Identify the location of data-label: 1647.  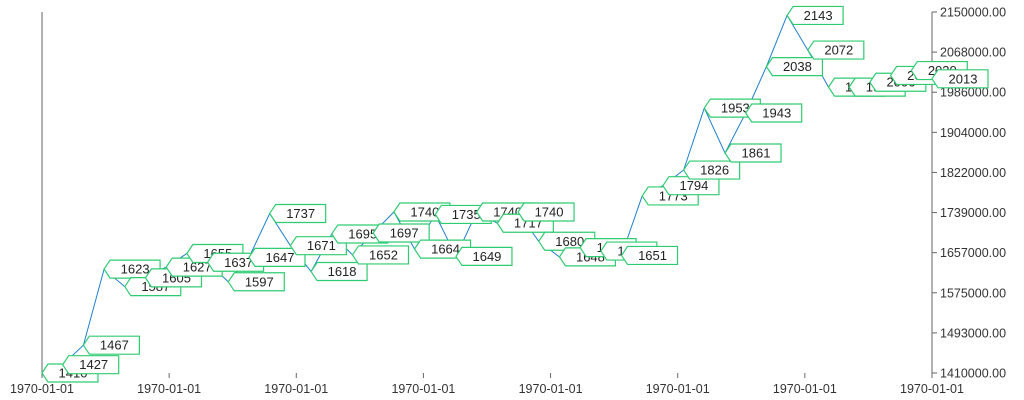
(277, 257).